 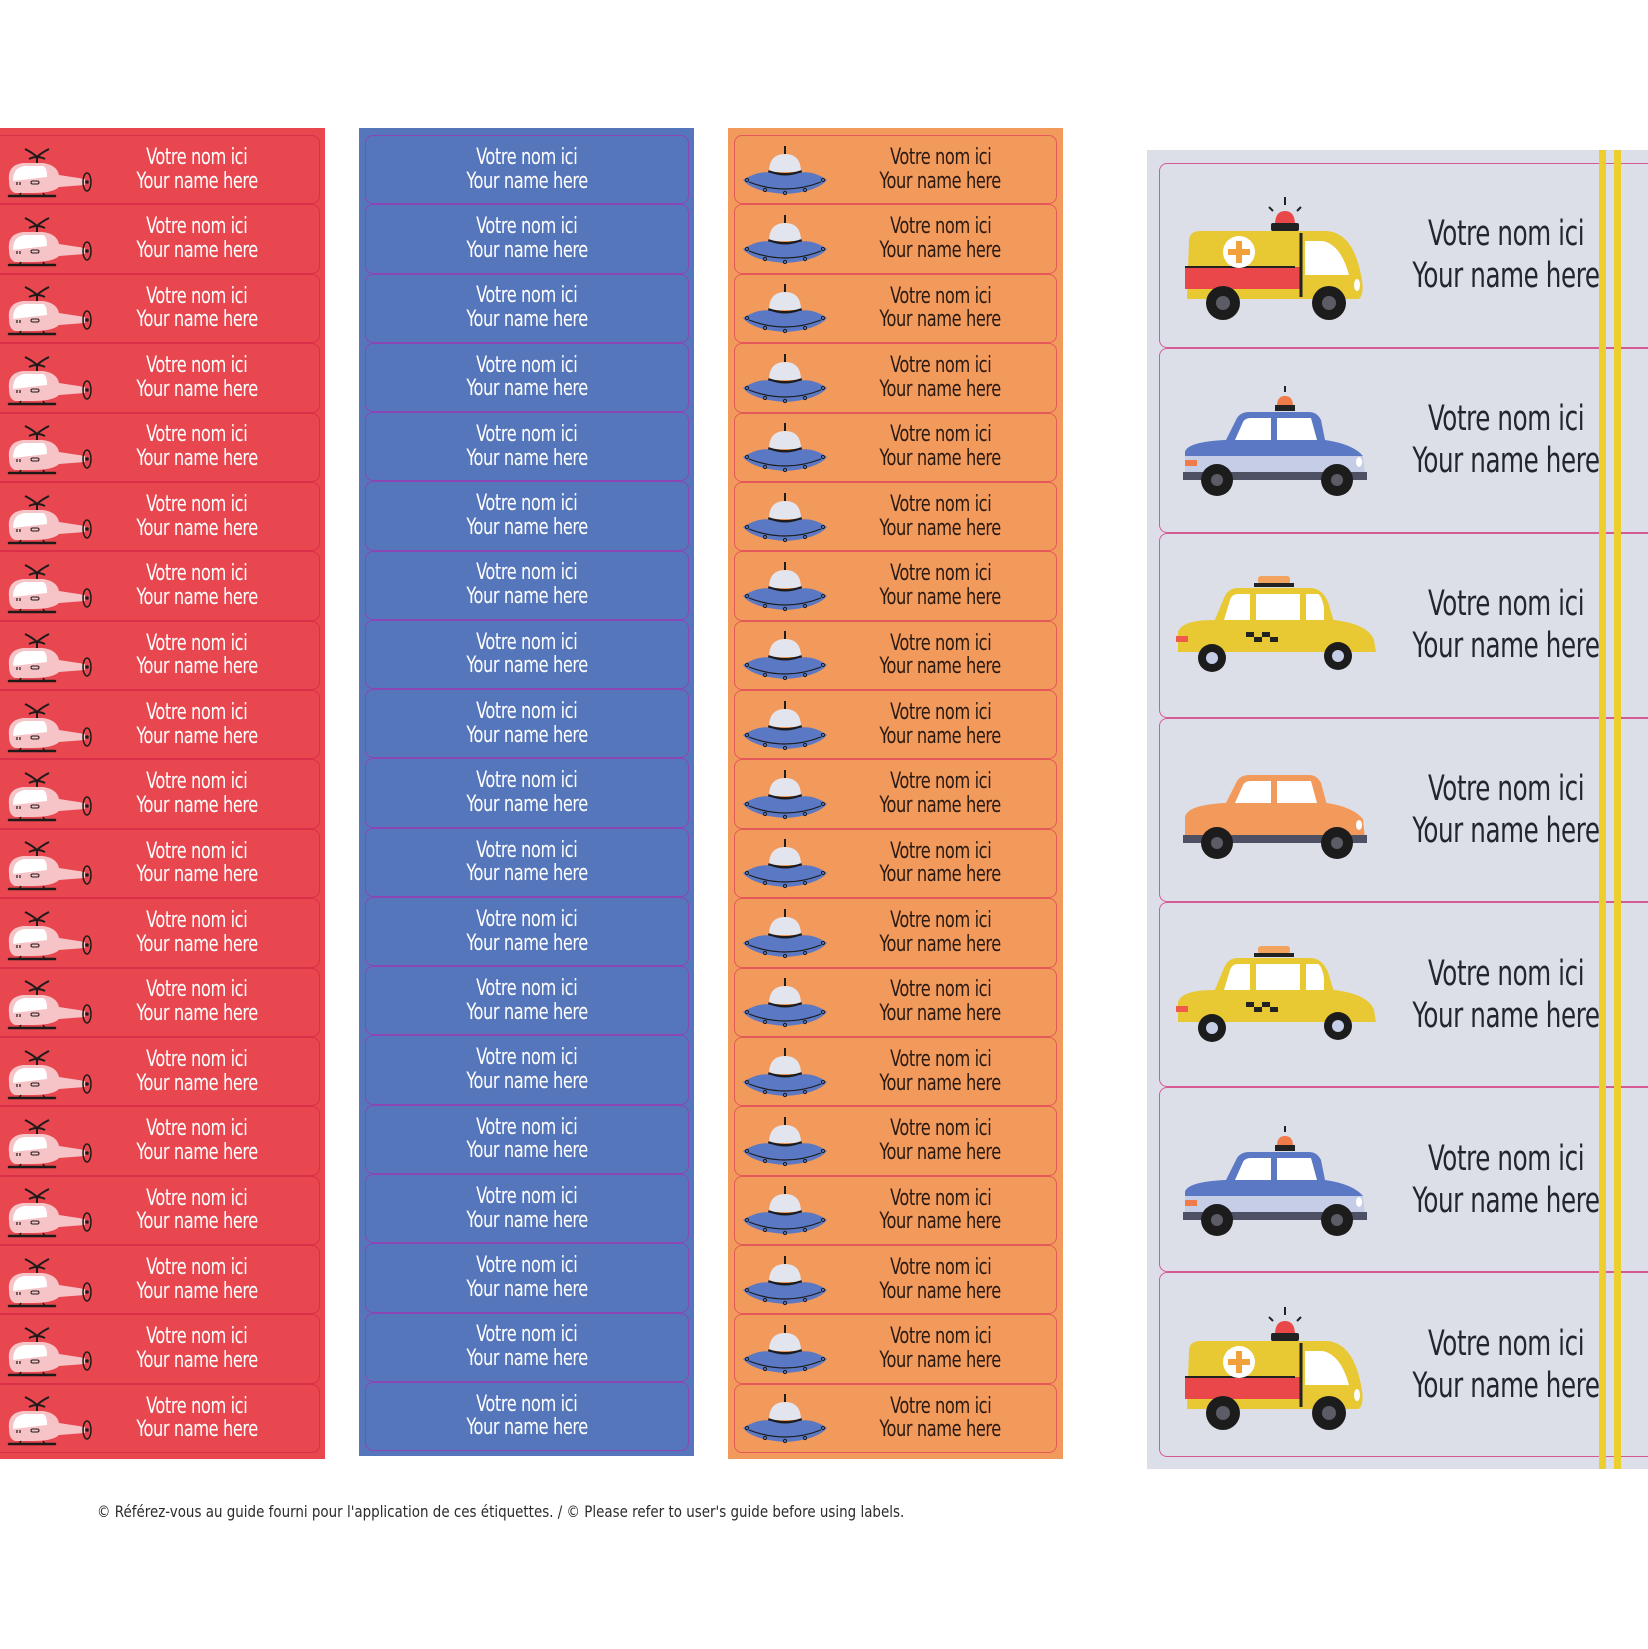 I want to click on road-line-left, so click(x=1602, y=809).